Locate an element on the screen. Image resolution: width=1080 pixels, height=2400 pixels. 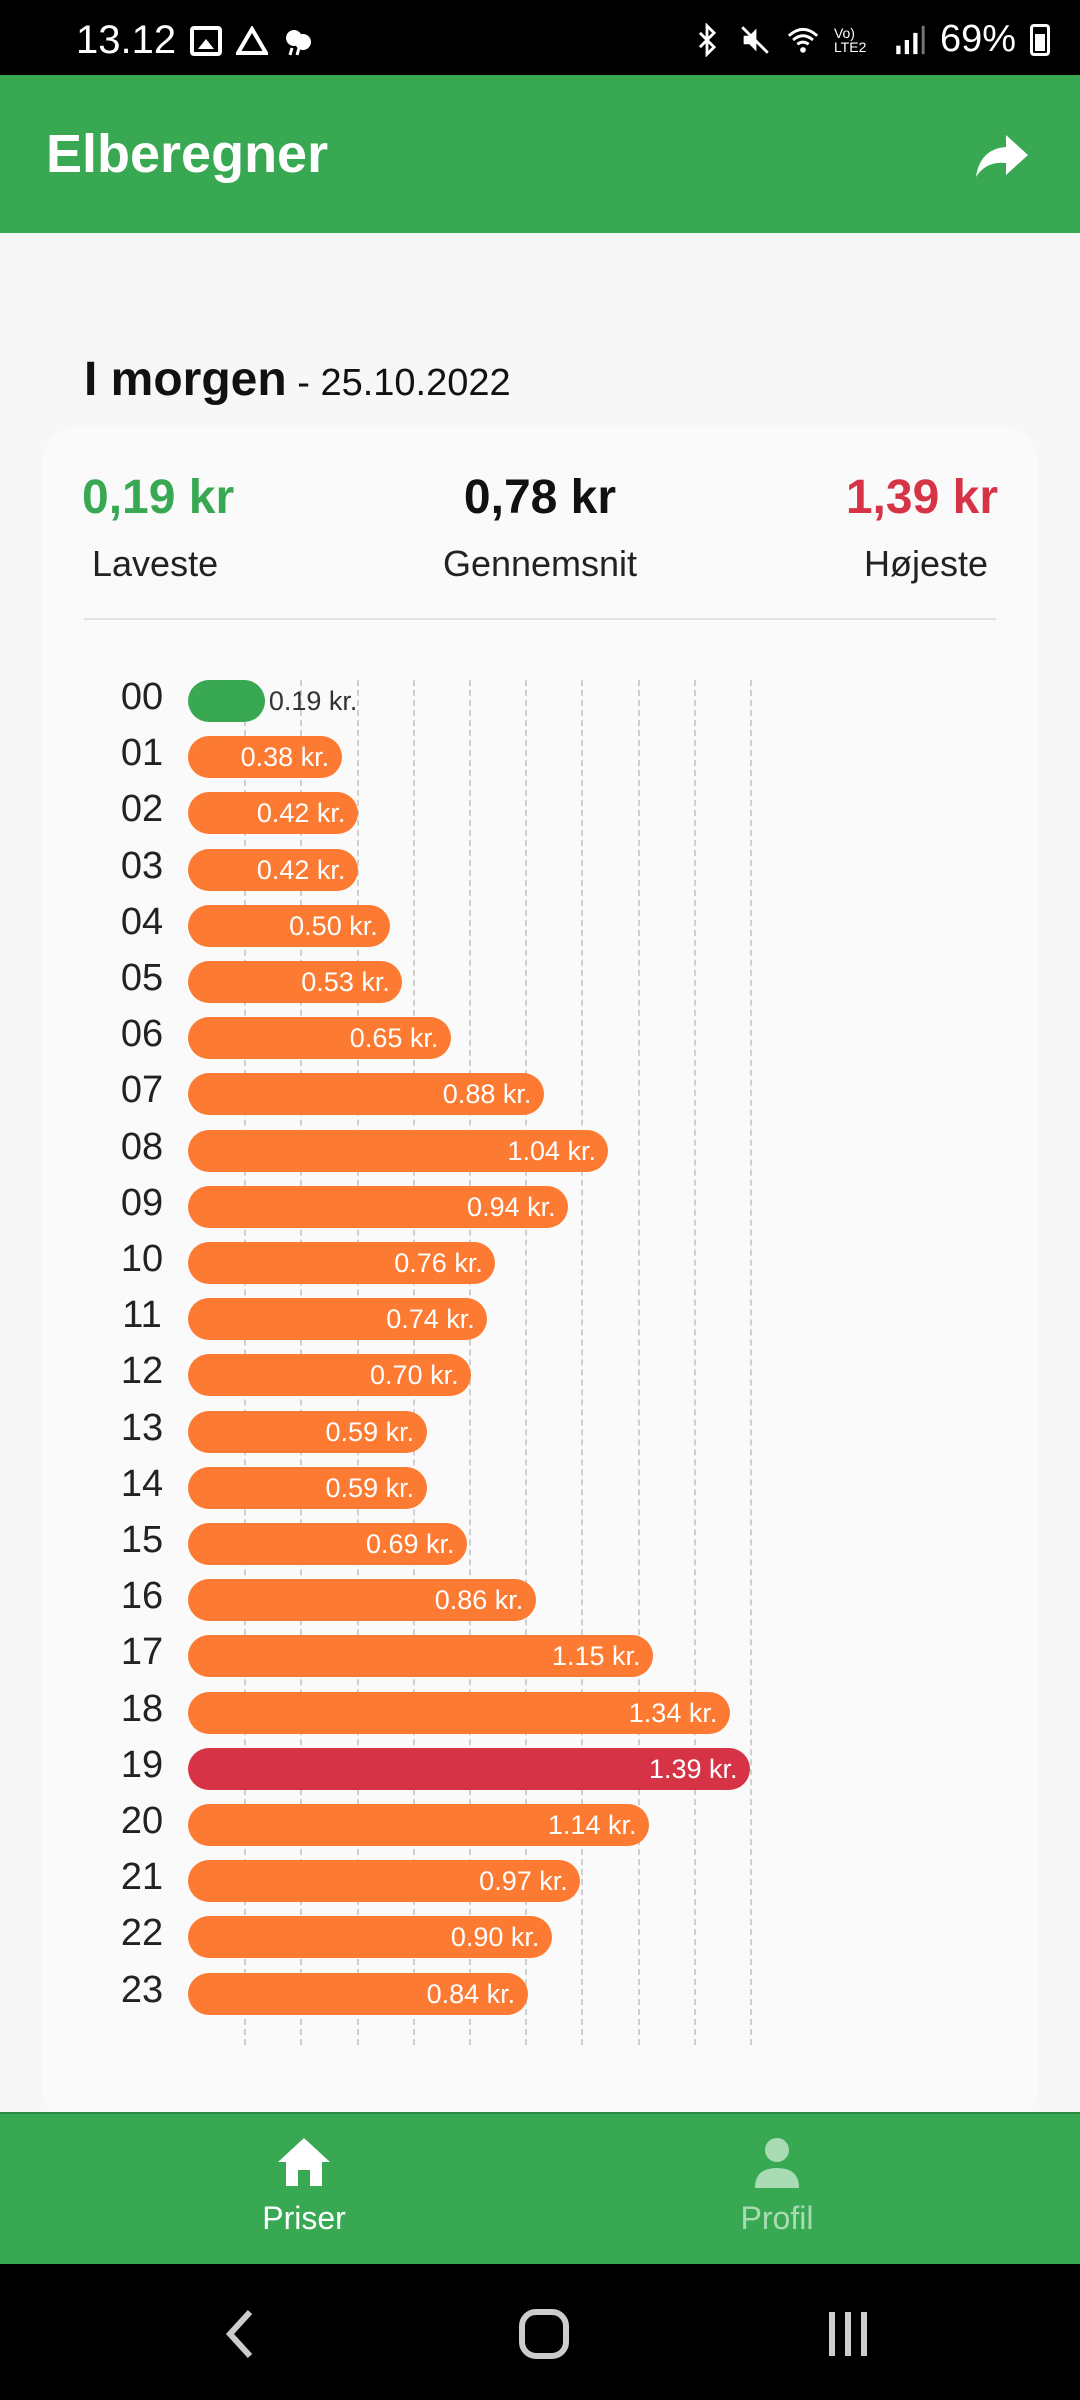
lowest-price-value: 0,19 kr is located at coordinates (158, 497).